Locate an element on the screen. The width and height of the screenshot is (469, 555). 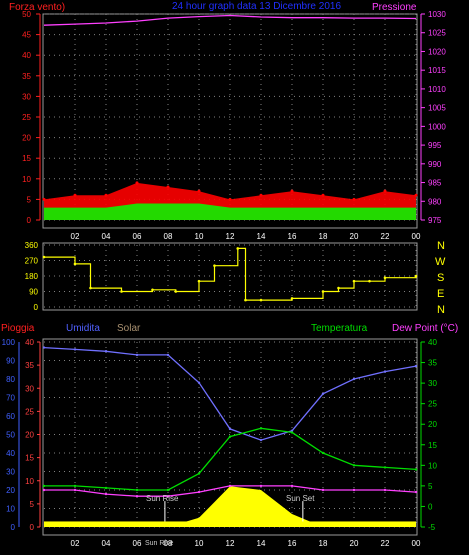
pressure-tick-label-980: 980 is located at coordinates (435, 201).